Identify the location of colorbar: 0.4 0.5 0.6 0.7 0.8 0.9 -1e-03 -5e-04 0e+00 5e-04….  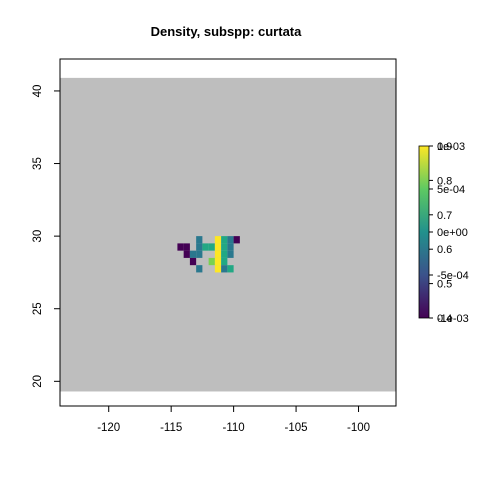
(443, 233).